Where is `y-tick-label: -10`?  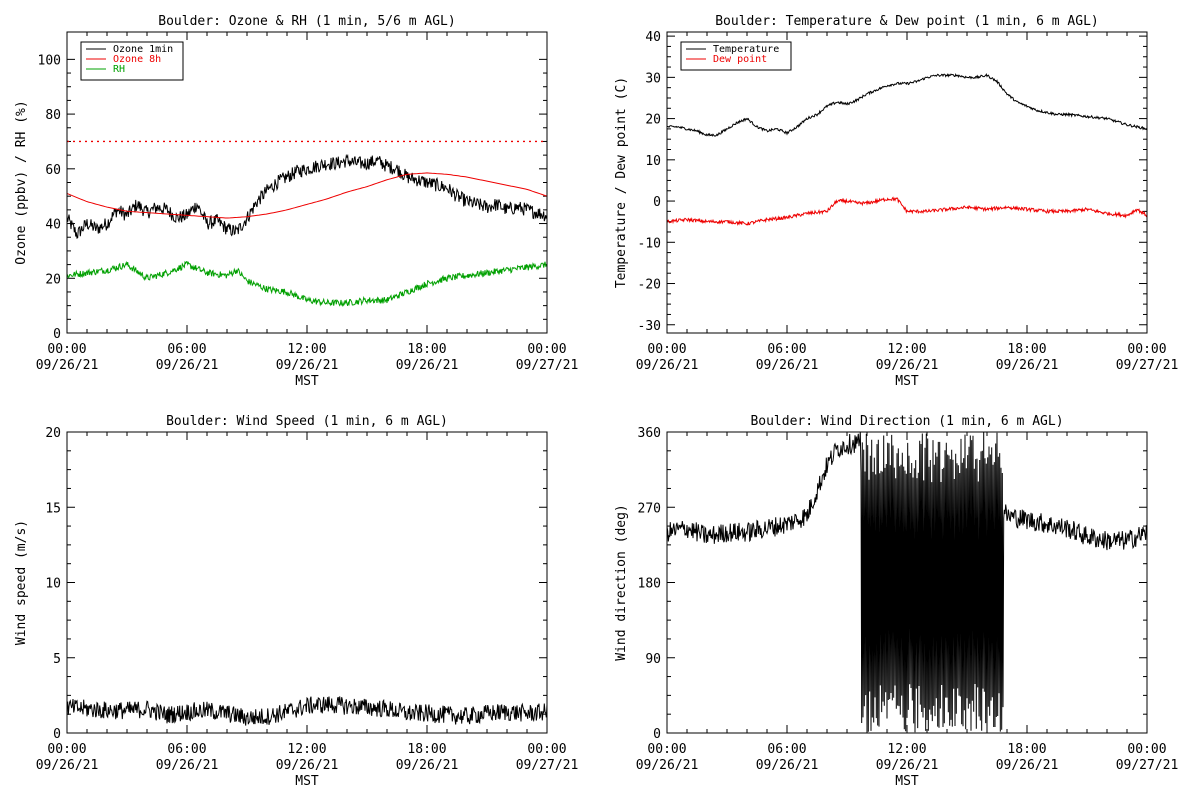
y-tick-label: -10 is located at coordinates (649, 243).